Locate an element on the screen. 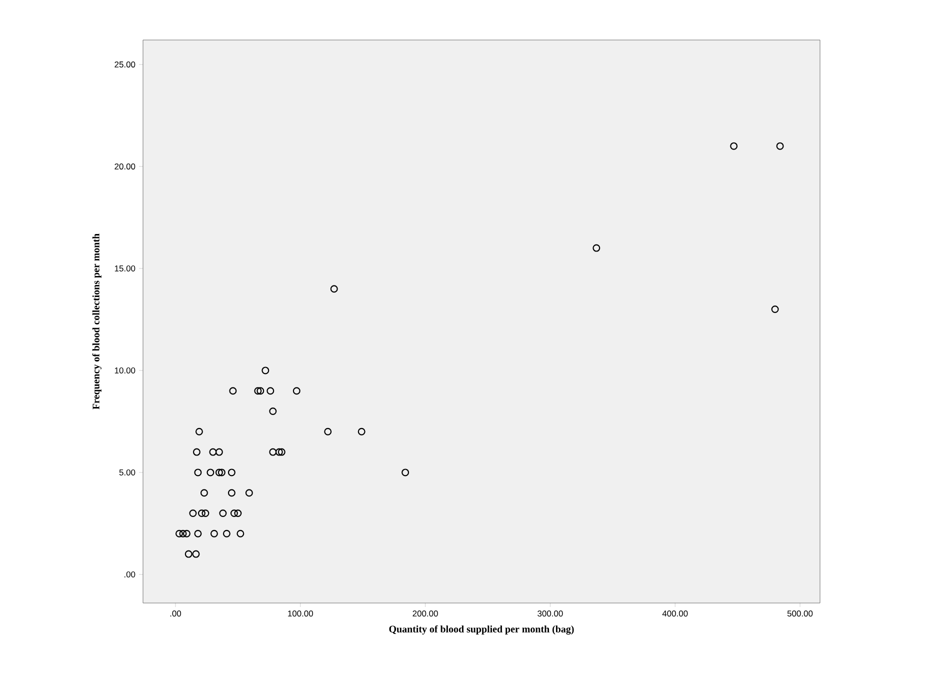 The image size is (941, 679). y-tick-label: 20.00 is located at coordinates (125, 166).